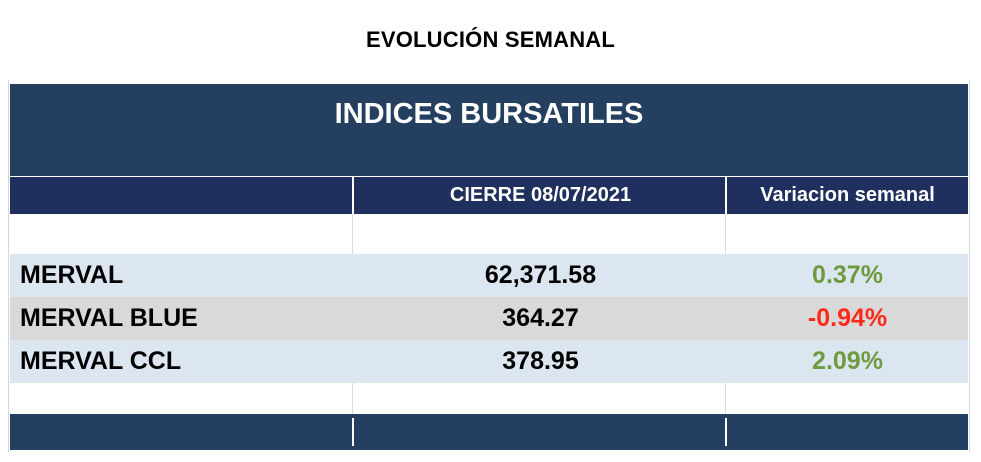 This screenshot has height=462, width=981. I want to click on index-name: MERVAL BLUE, so click(109, 318).